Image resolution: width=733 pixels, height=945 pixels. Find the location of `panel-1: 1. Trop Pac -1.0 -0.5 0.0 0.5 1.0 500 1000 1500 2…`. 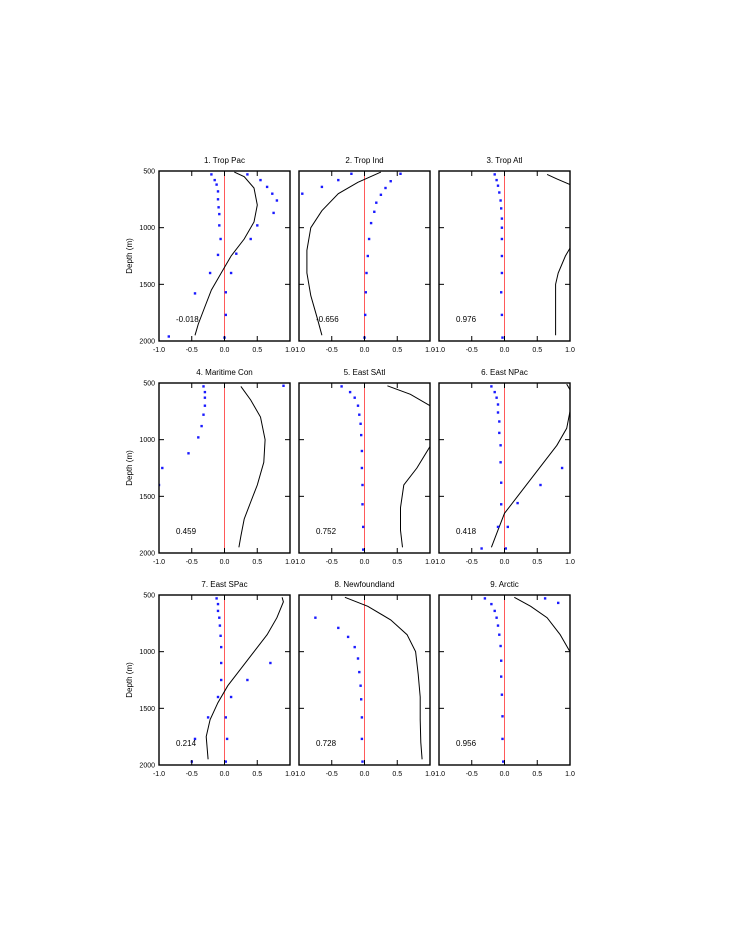

panel-1: 1. Trop Pac -1.0 -0.5 0.0 0.5 1.0 500 1000 1500 2… is located at coordinates (210, 255).